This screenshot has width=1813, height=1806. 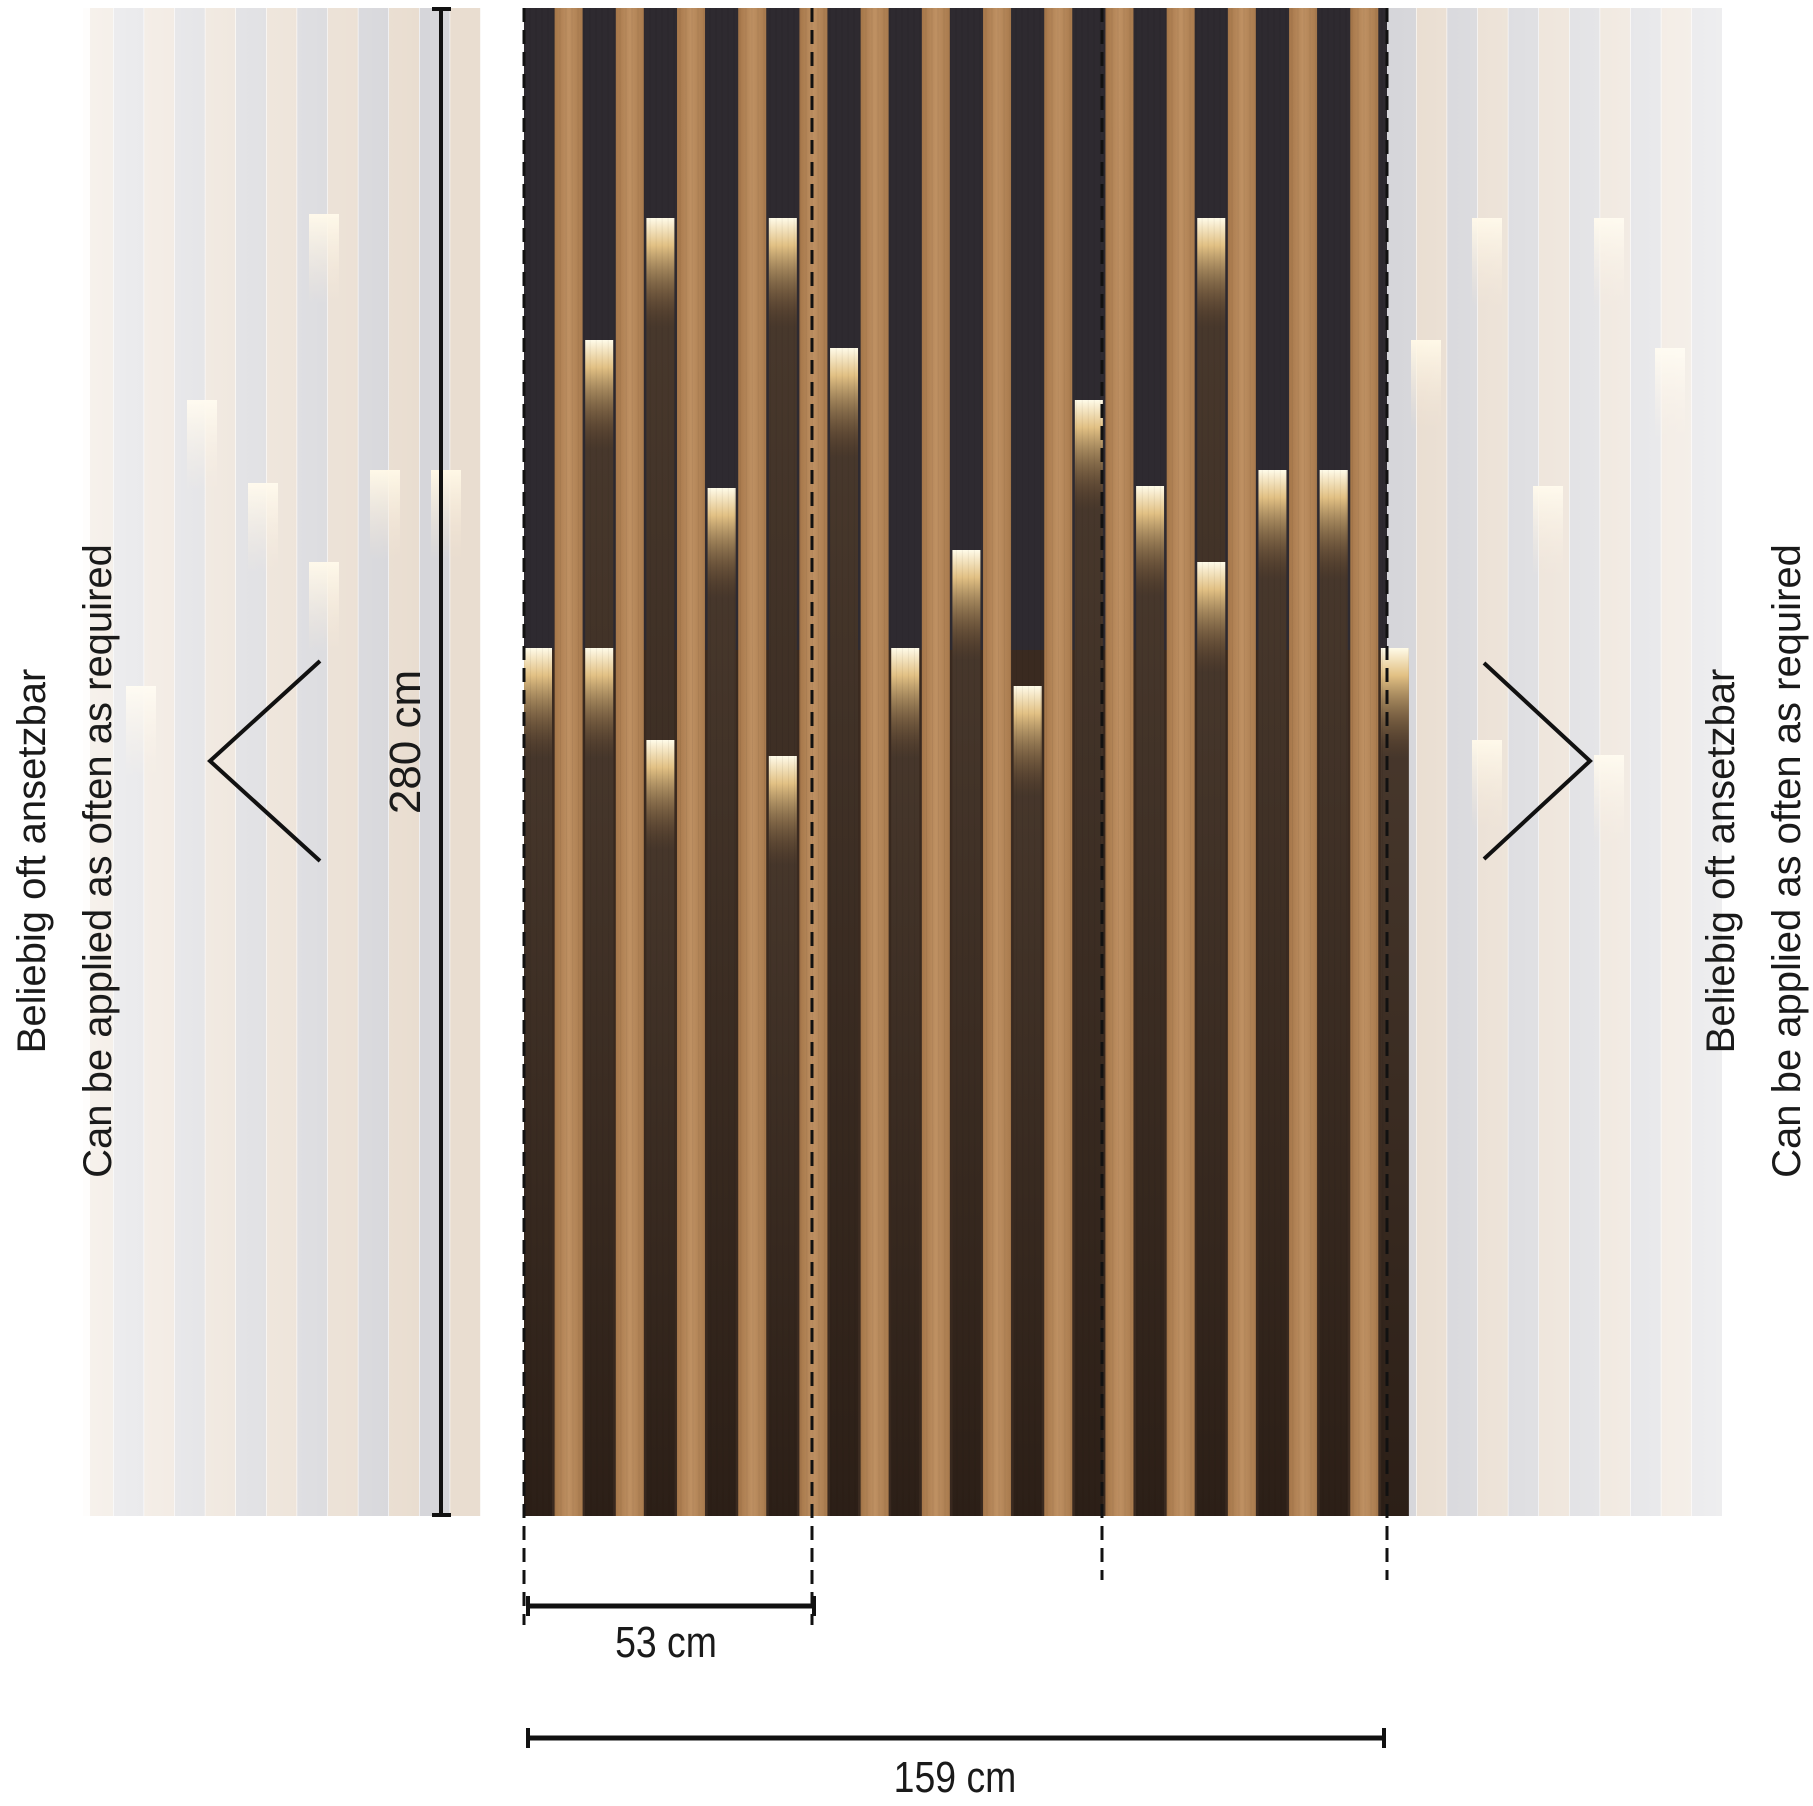 What do you see at coordinates (1771, 900) in the screenshot?
I see `right-edge-white` at bounding box center [1771, 900].